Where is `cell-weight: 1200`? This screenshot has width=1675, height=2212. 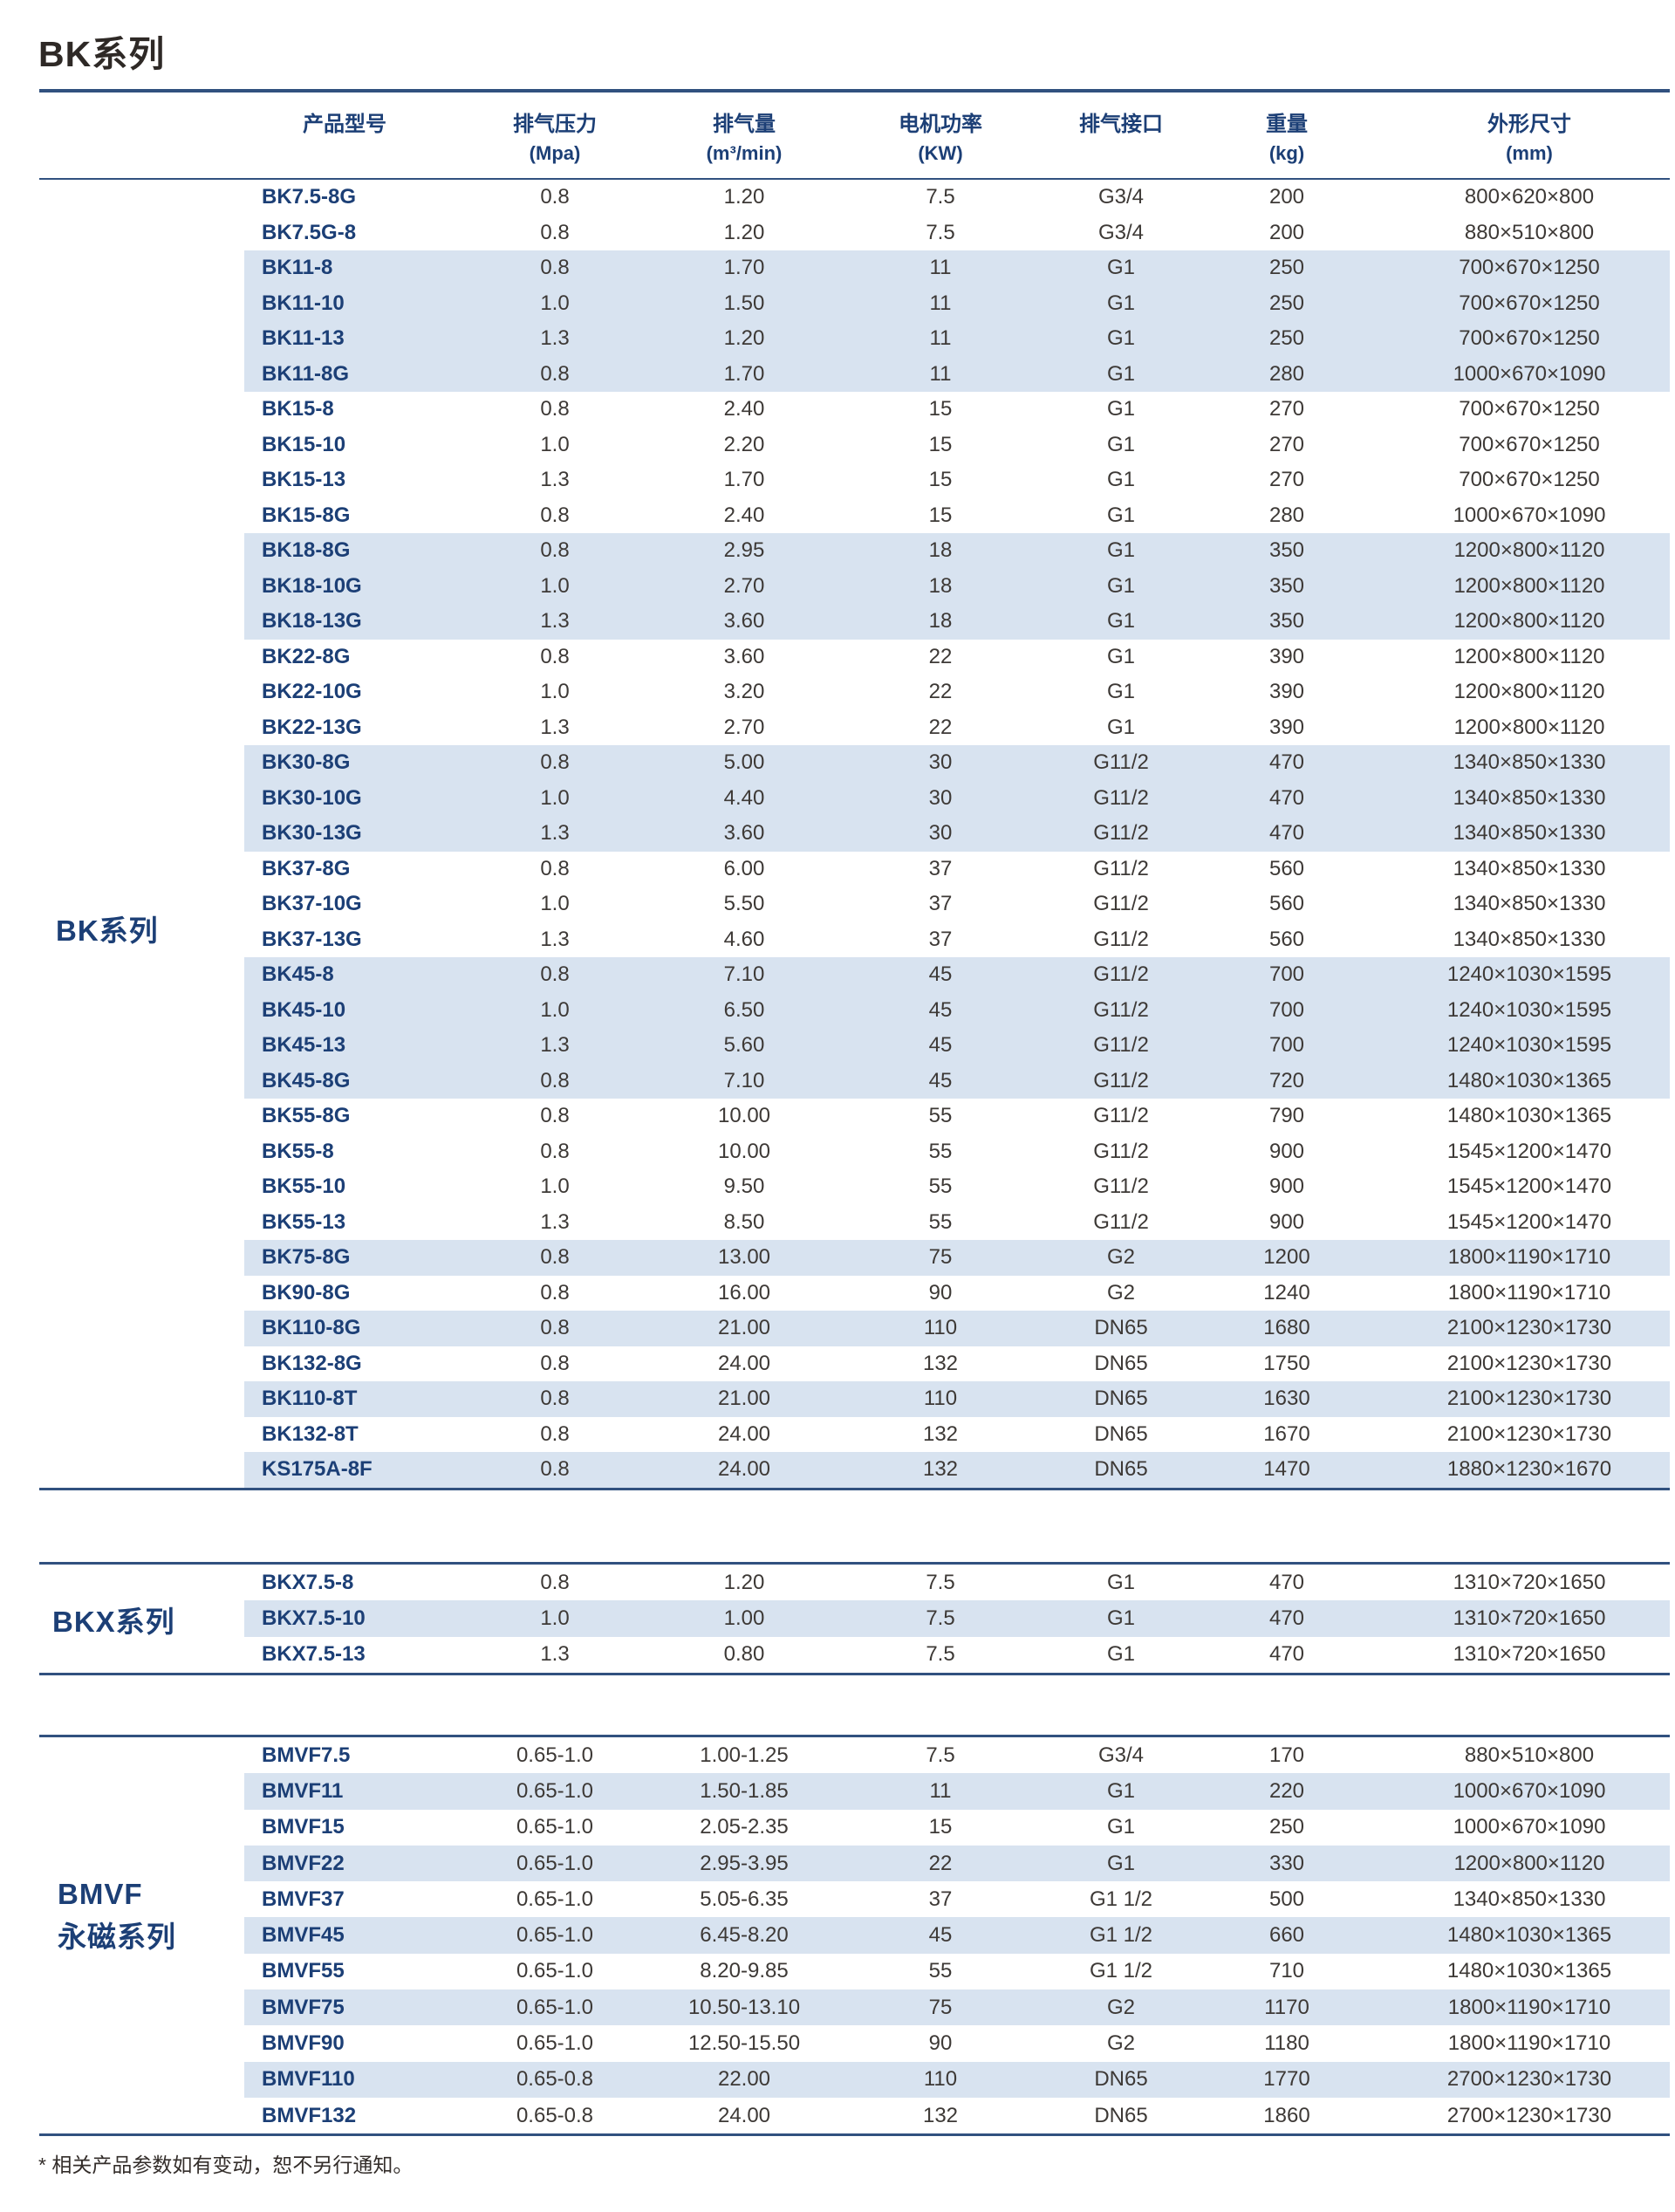
cell-weight: 1200 is located at coordinates (1287, 1257).